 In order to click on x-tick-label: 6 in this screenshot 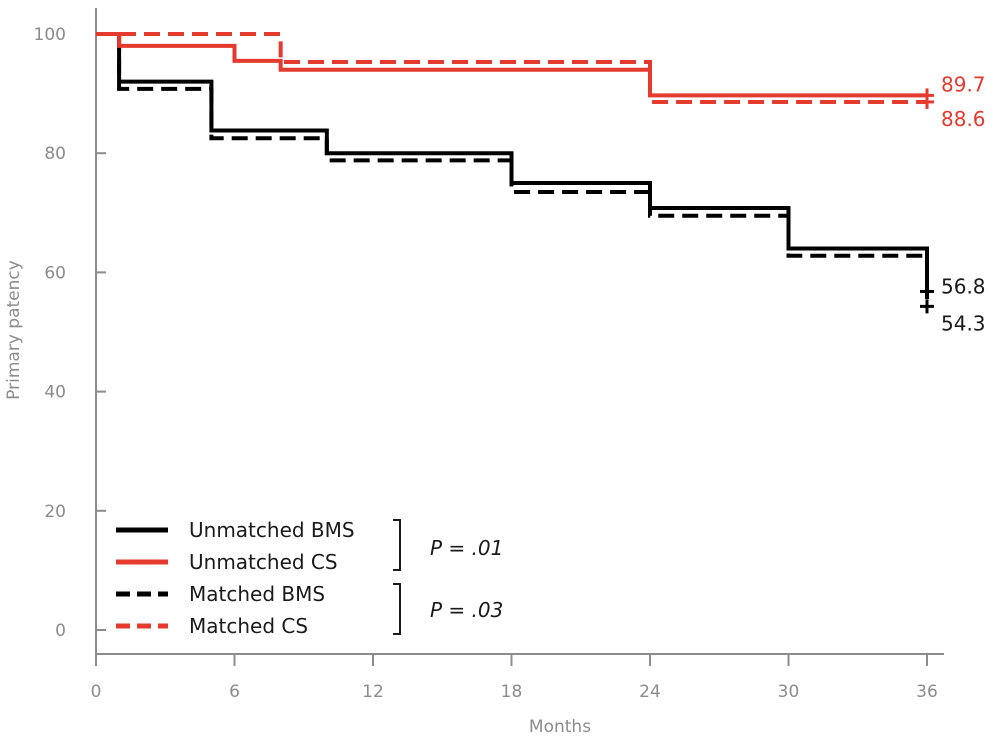, I will do `click(234, 692)`.